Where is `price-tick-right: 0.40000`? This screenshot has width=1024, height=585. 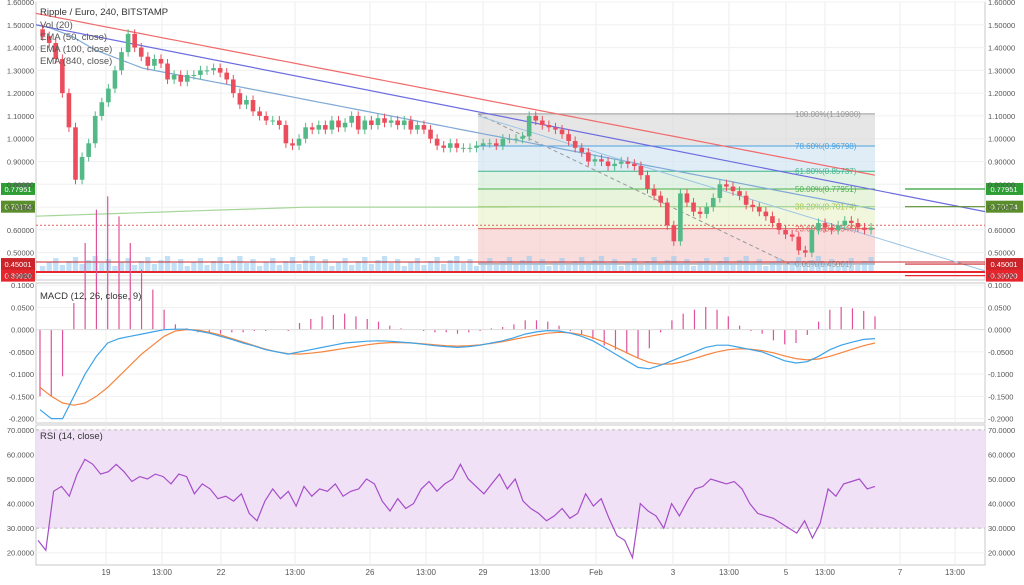 price-tick-right: 0.40000 is located at coordinates (1001, 275).